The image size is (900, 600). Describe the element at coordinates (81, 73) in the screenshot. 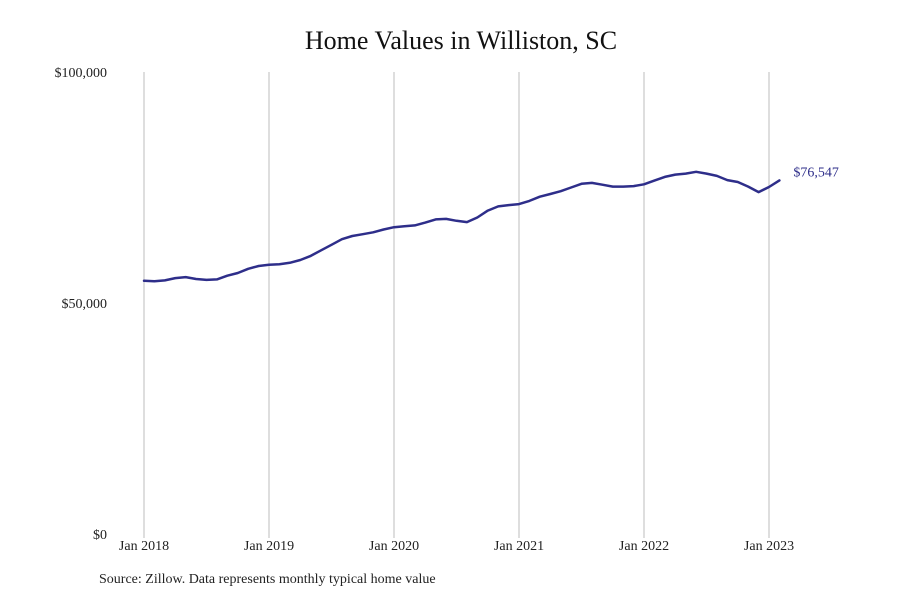

I see `y-tick-label: $100,000` at that location.